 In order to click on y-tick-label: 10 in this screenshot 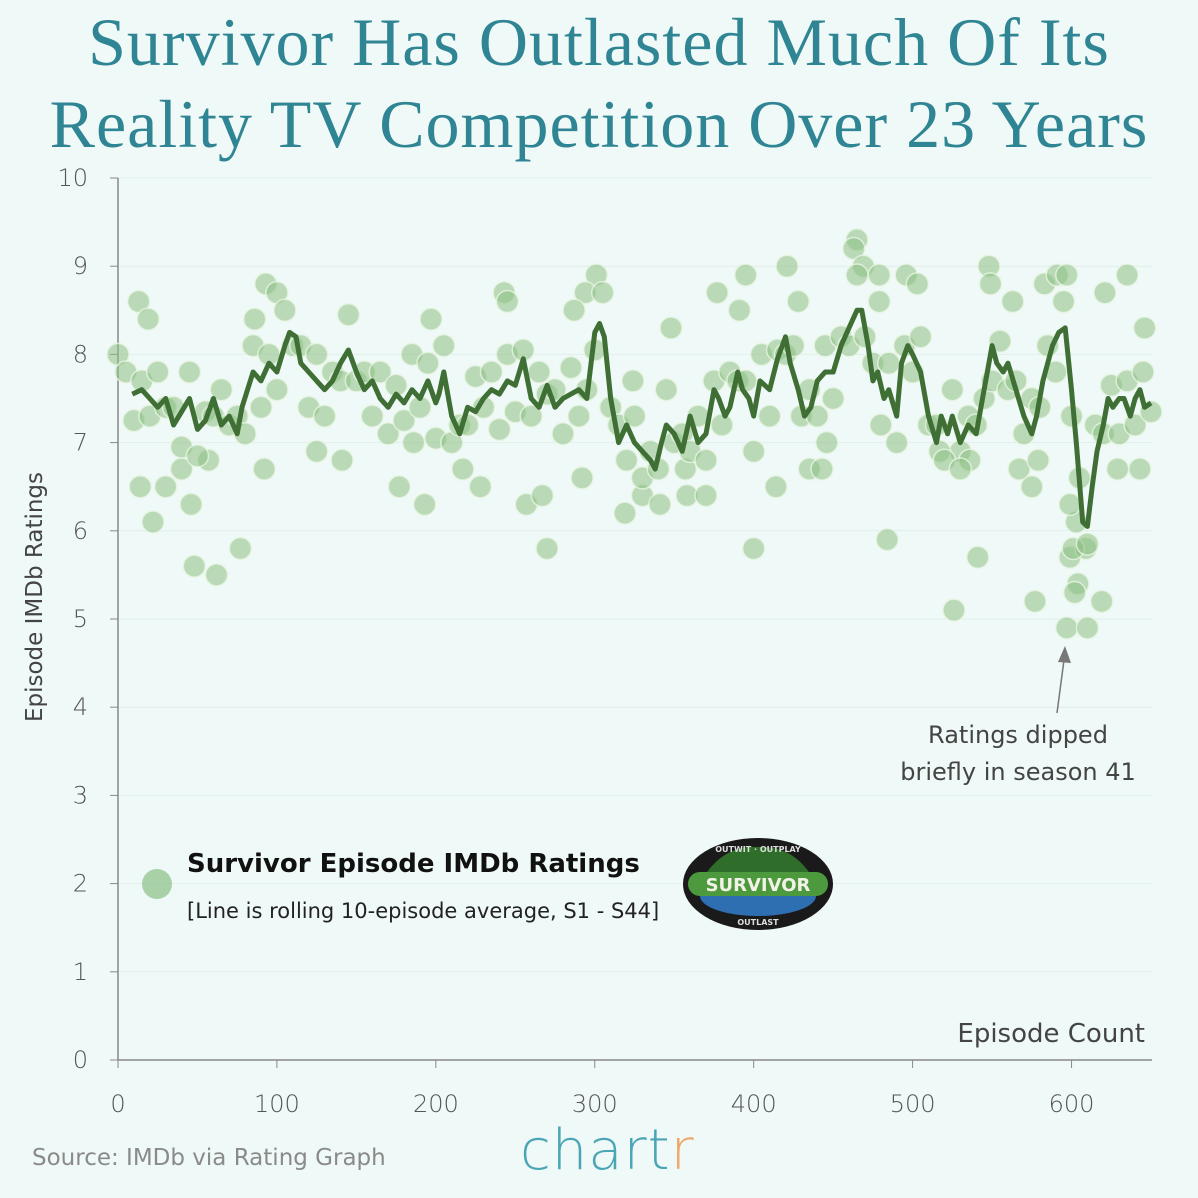, I will do `click(72, 178)`.